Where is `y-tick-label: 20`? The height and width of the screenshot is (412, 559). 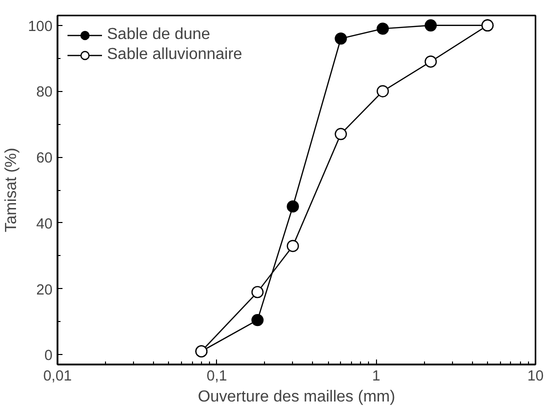 y-tick-label: 20 is located at coordinates (44, 290).